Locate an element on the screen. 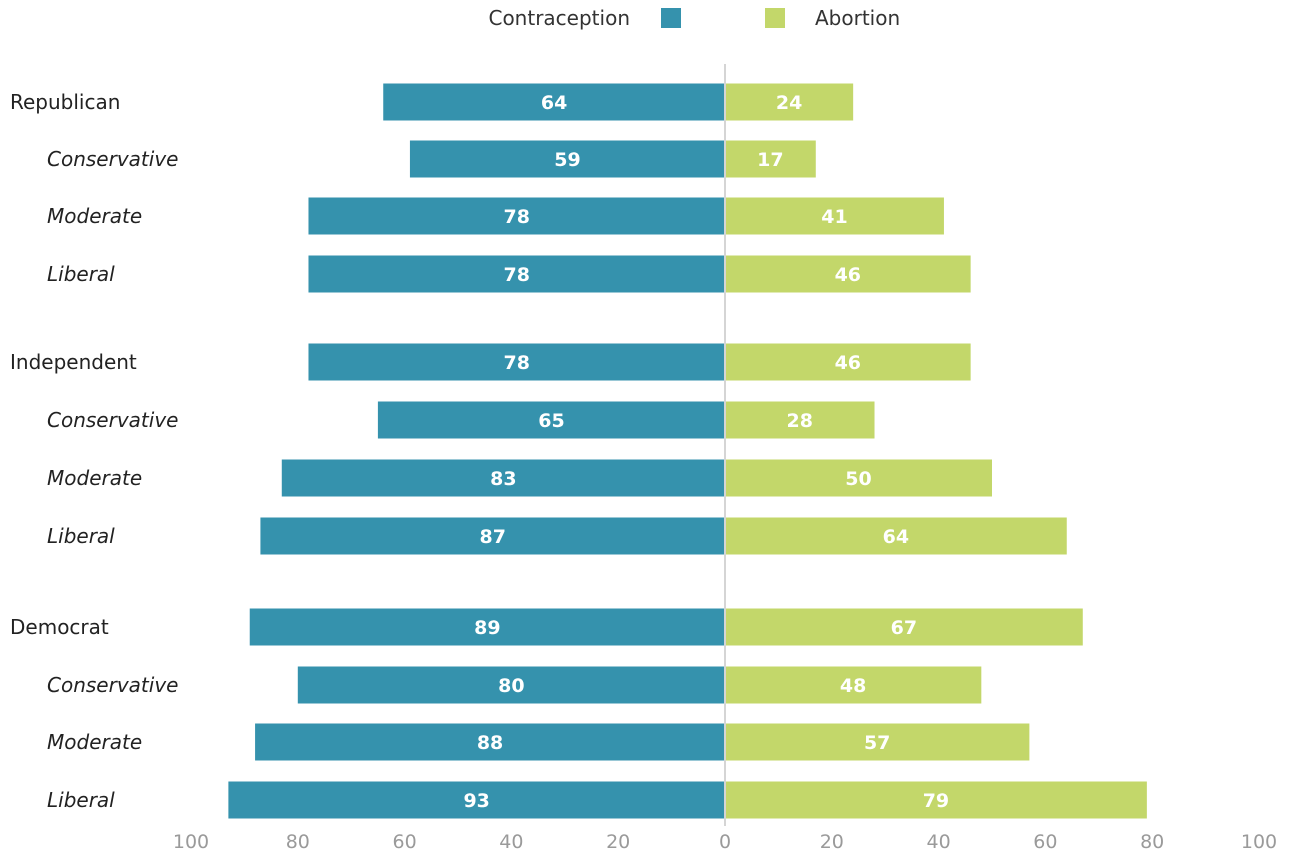 This screenshot has width=1293, height=861. bar-label-contraception: 87 is located at coordinates (492, 537).